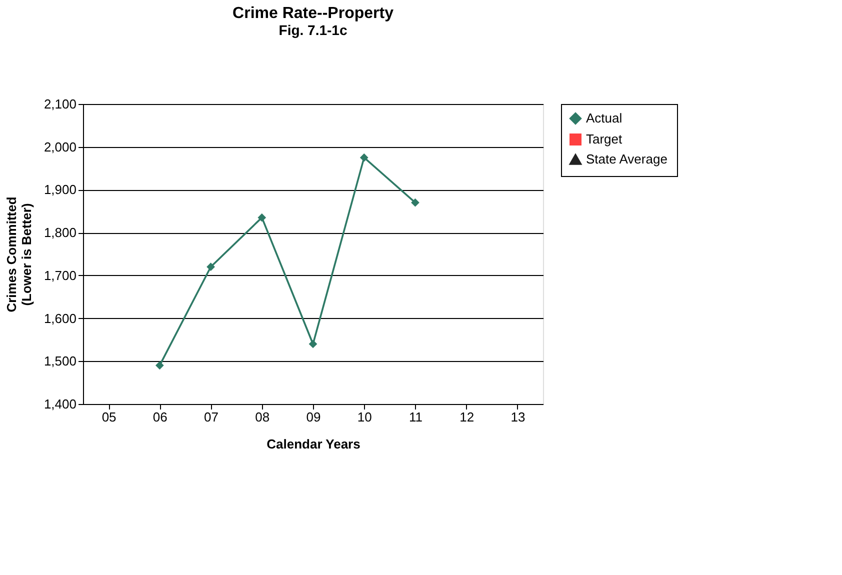  I want to click on chart-subtitle: Fig. 7.1-1c, so click(313, 30).